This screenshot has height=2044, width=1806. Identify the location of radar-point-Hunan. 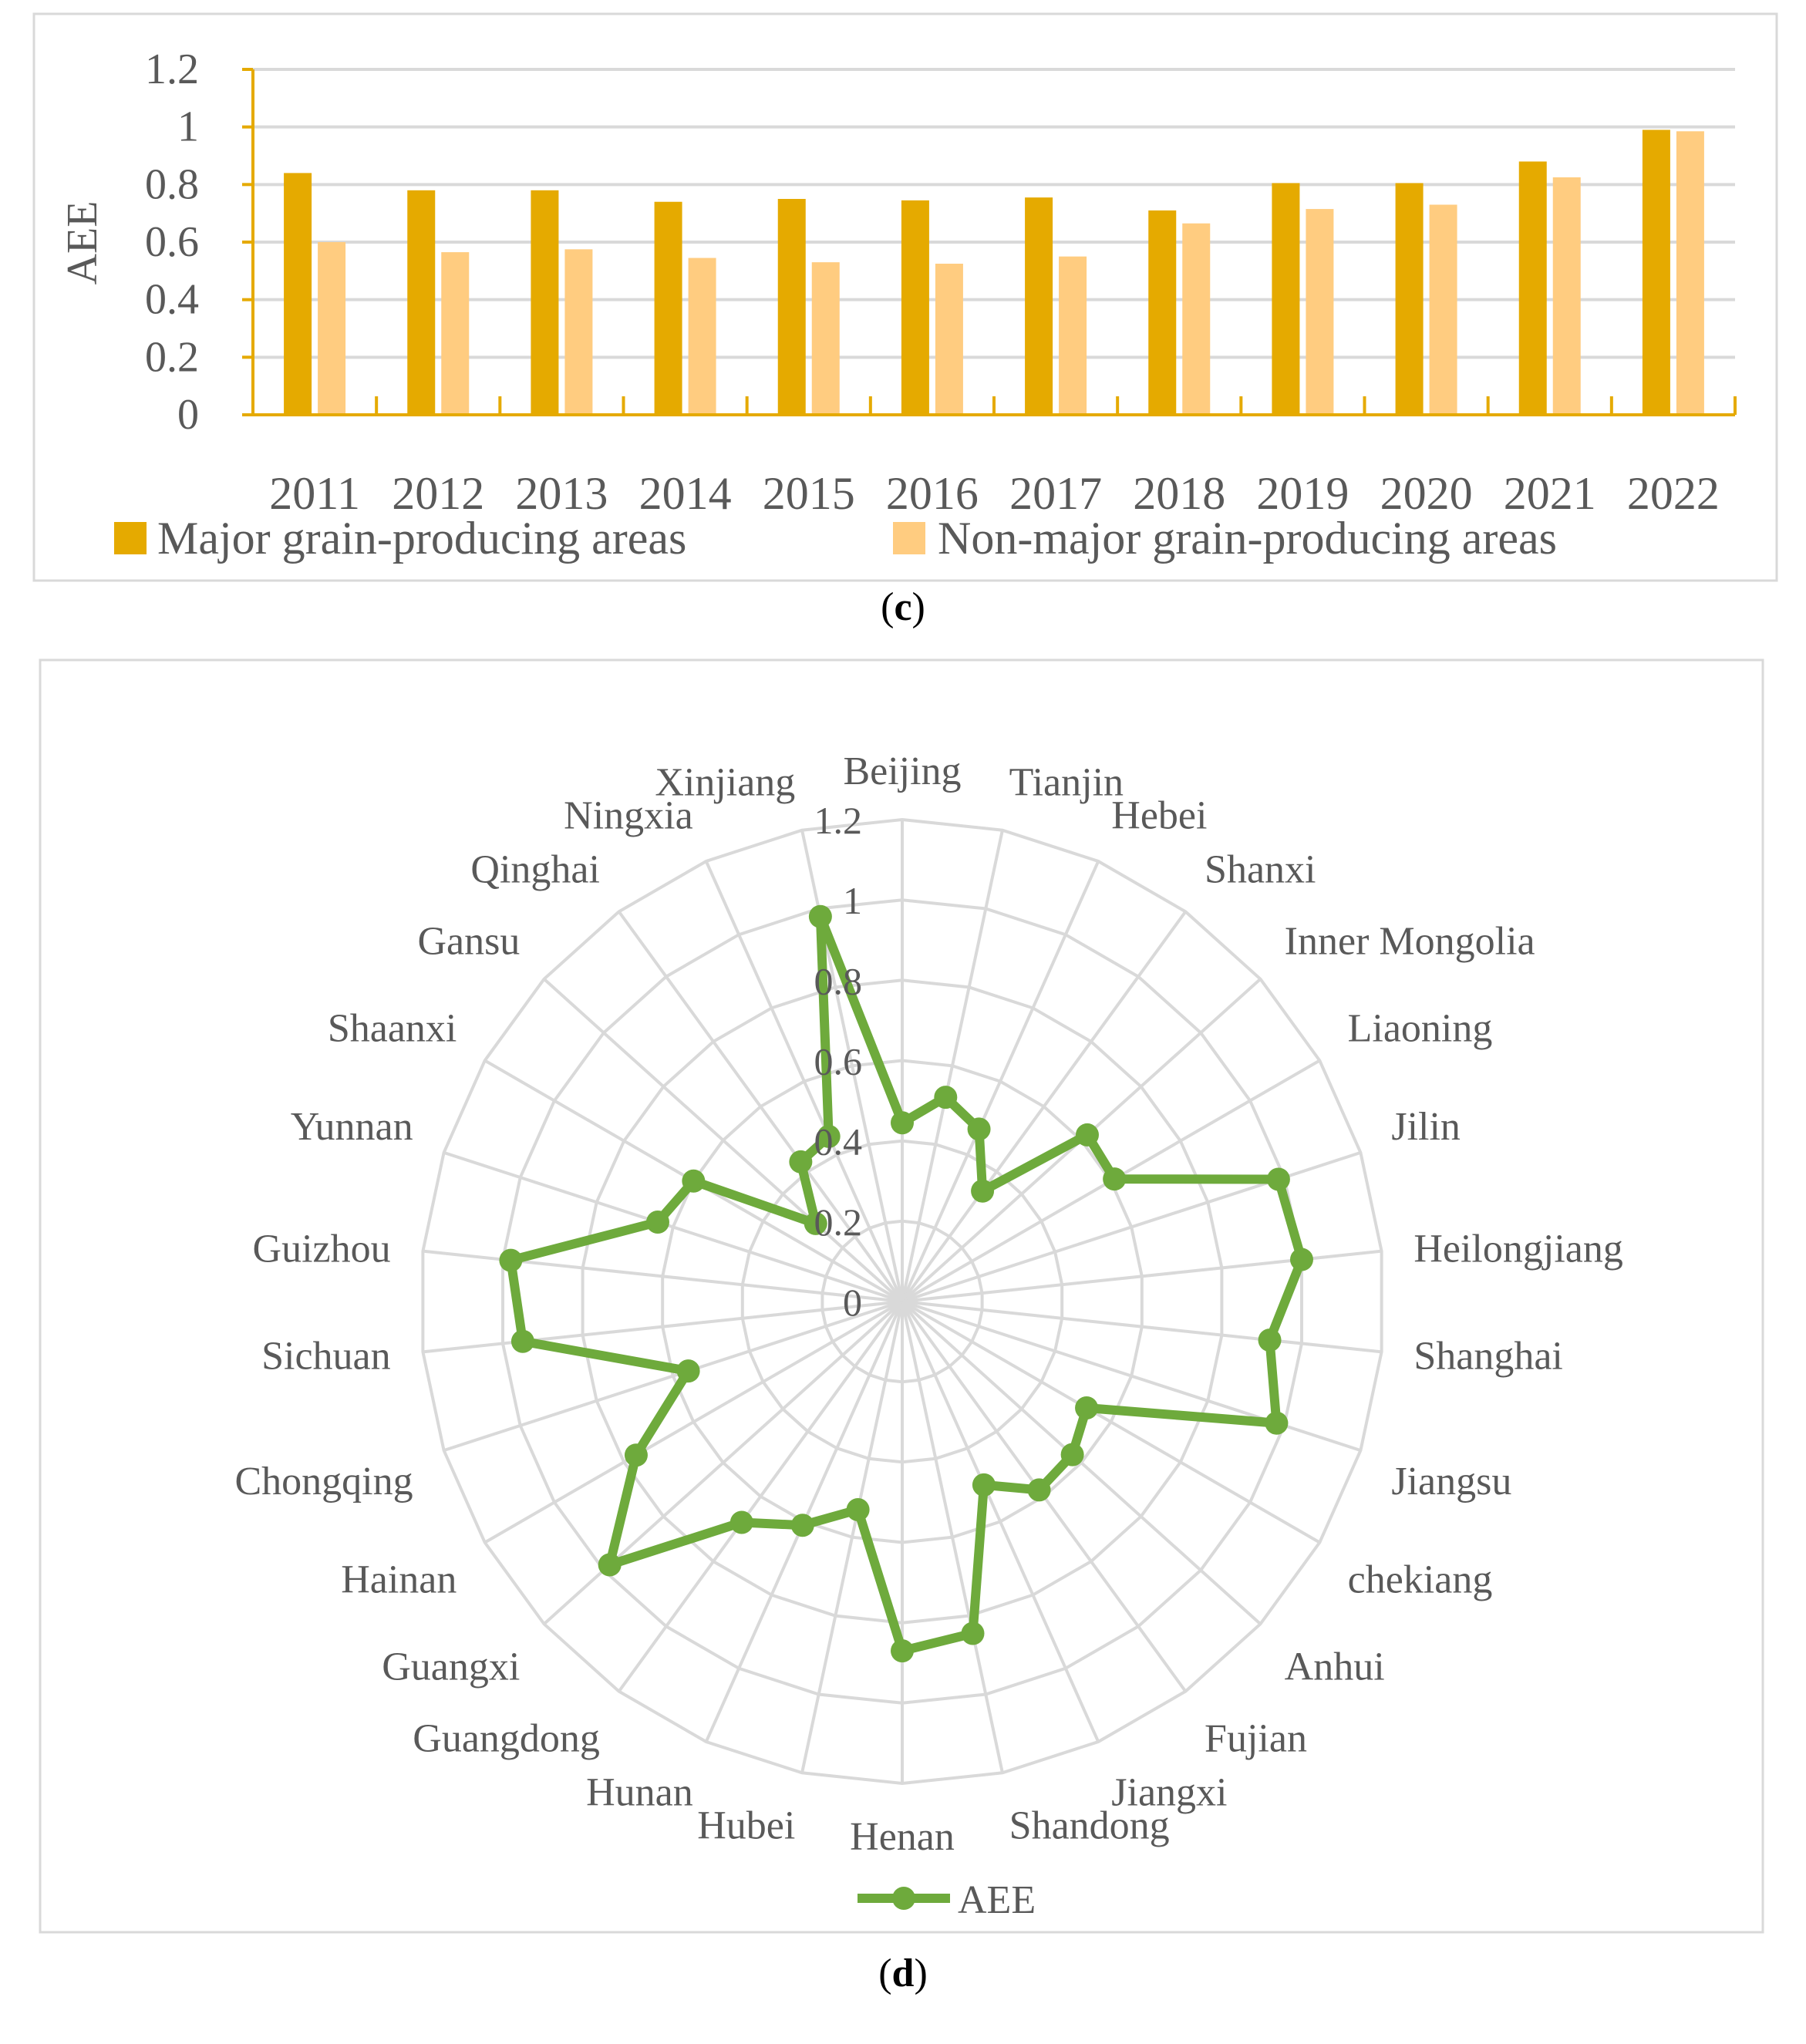
(802, 1525).